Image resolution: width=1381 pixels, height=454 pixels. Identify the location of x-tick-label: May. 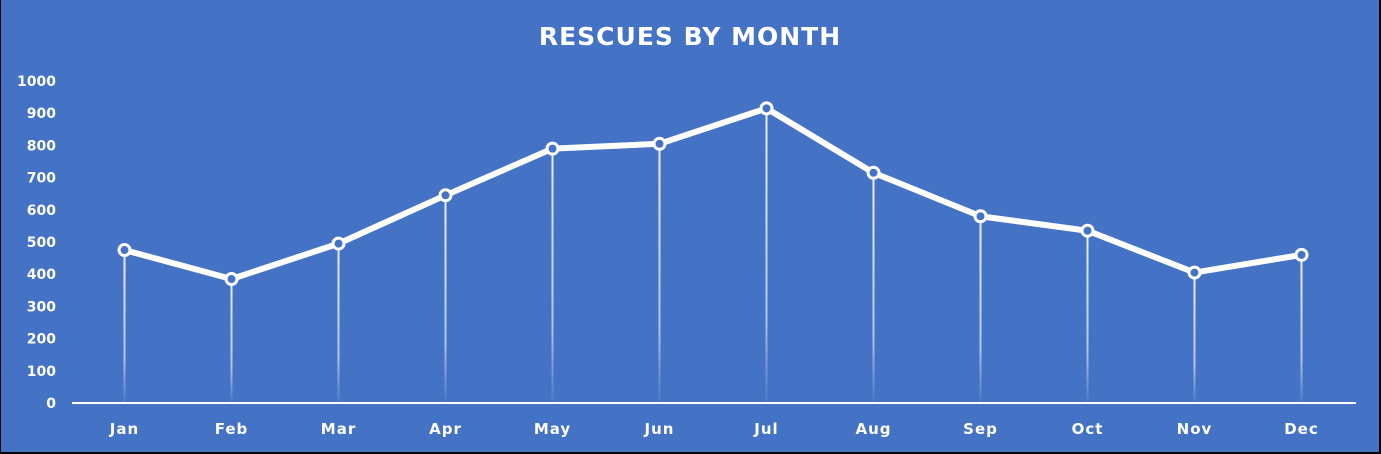
(552, 429).